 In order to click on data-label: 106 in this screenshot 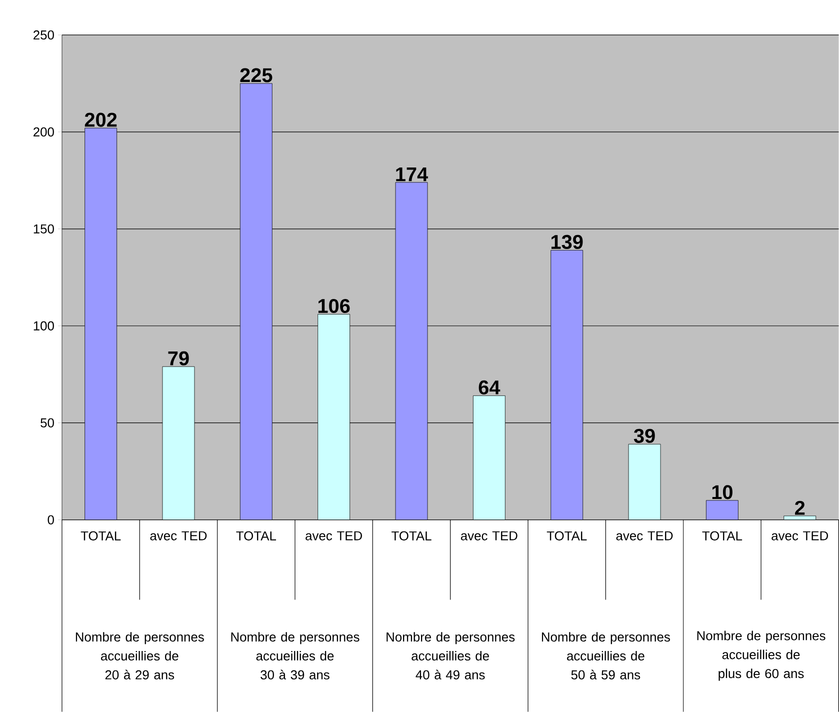, I will do `click(334, 306)`.